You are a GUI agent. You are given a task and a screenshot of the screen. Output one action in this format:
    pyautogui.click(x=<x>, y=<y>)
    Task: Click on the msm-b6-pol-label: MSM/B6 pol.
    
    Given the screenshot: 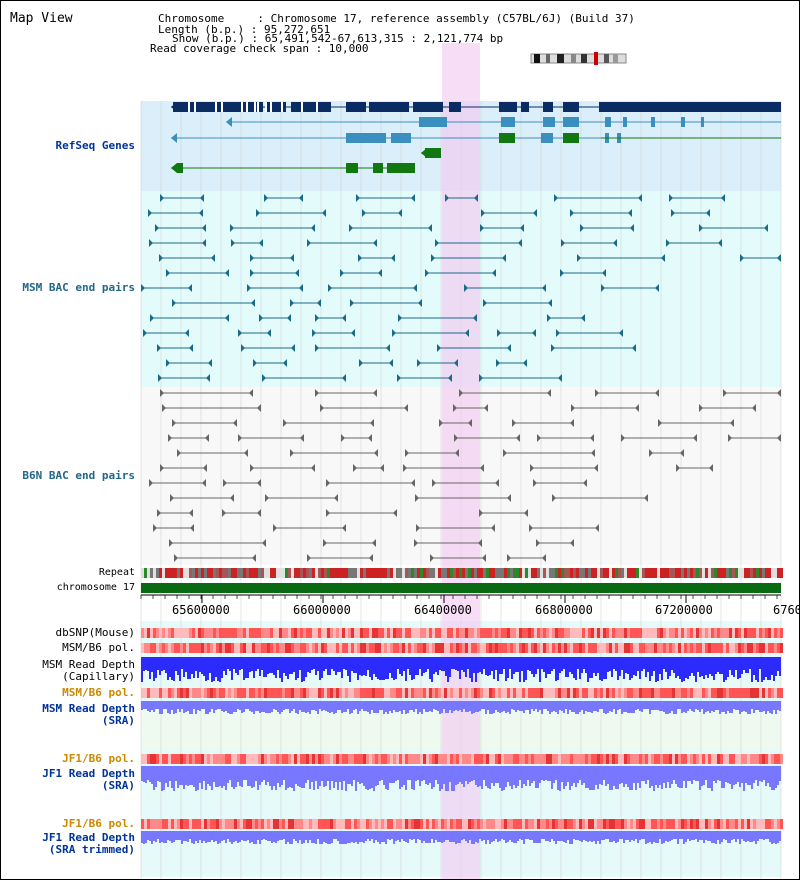 What is the action you would take?
    pyautogui.click(x=98, y=647)
    